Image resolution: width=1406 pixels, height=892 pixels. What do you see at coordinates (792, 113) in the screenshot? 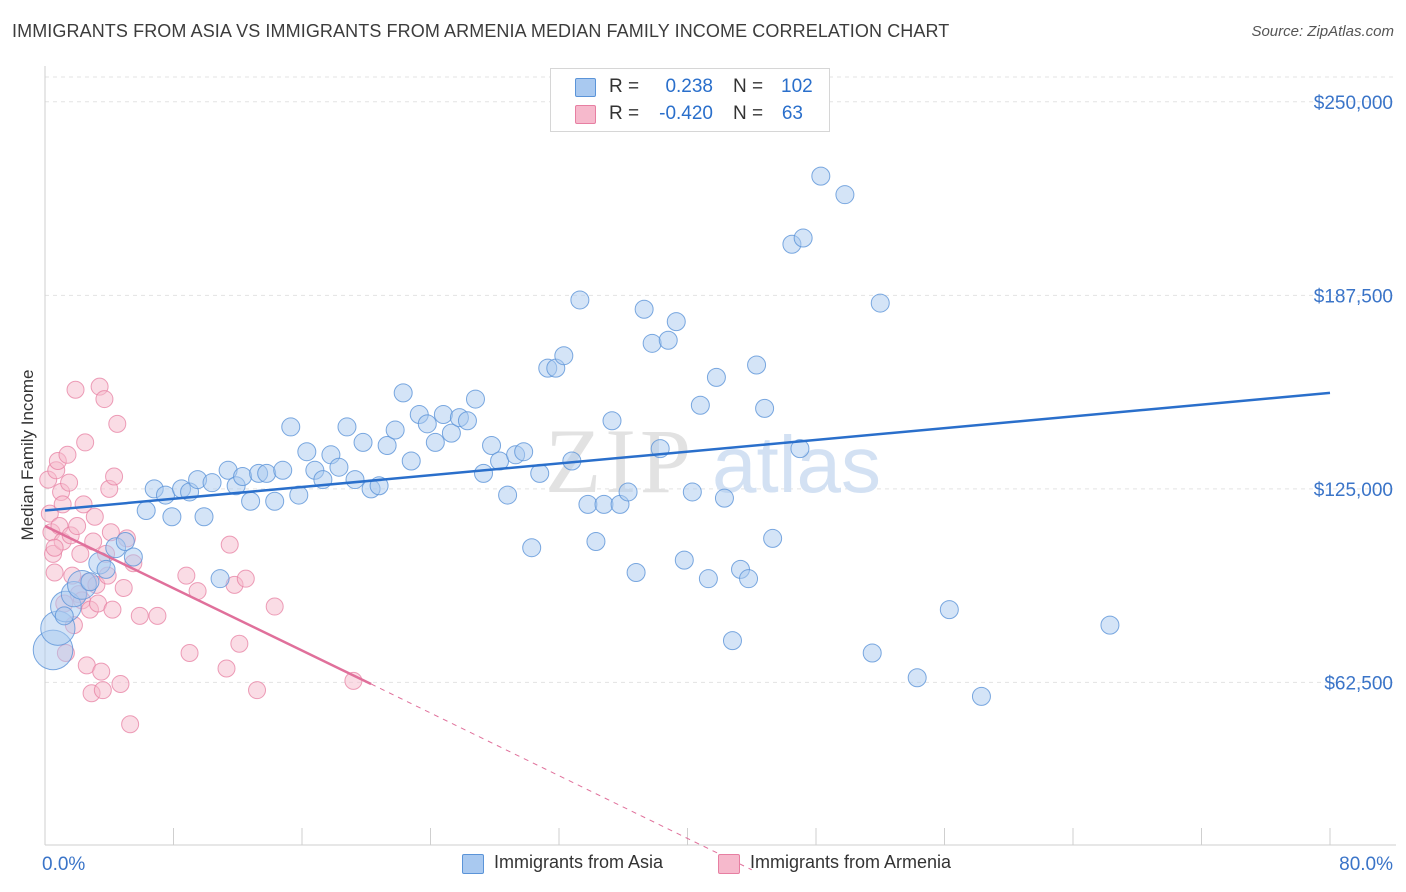
I see `armenia-n-value: 63` at bounding box center [792, 113].